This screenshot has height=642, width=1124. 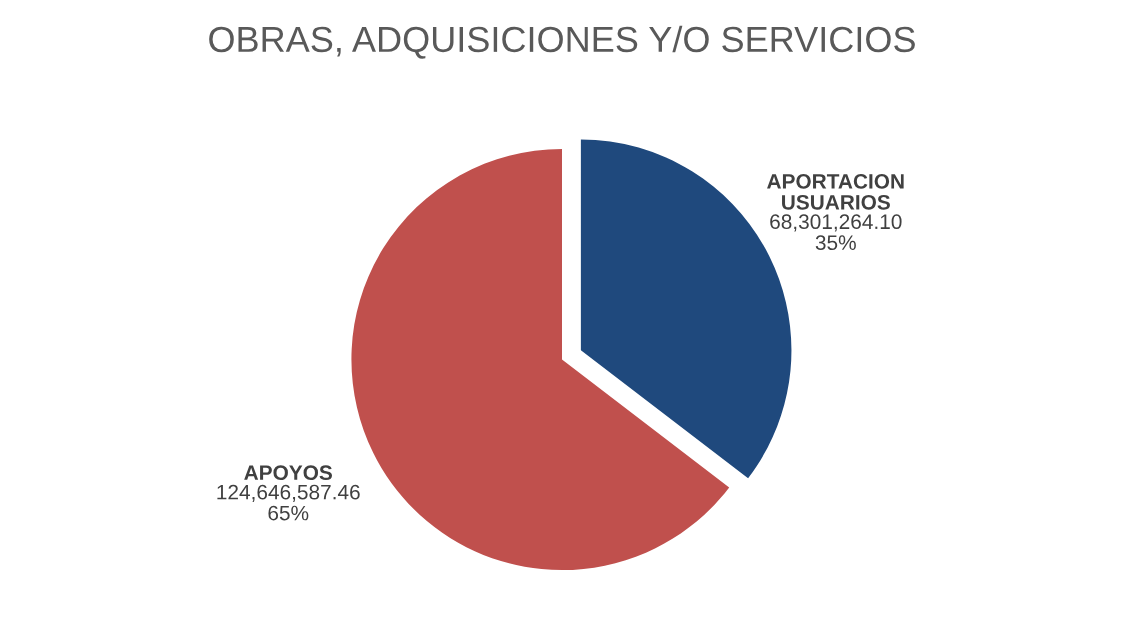 I want to click on slice-label: APORTACION USUARIOS, so click(x=835, y=191).